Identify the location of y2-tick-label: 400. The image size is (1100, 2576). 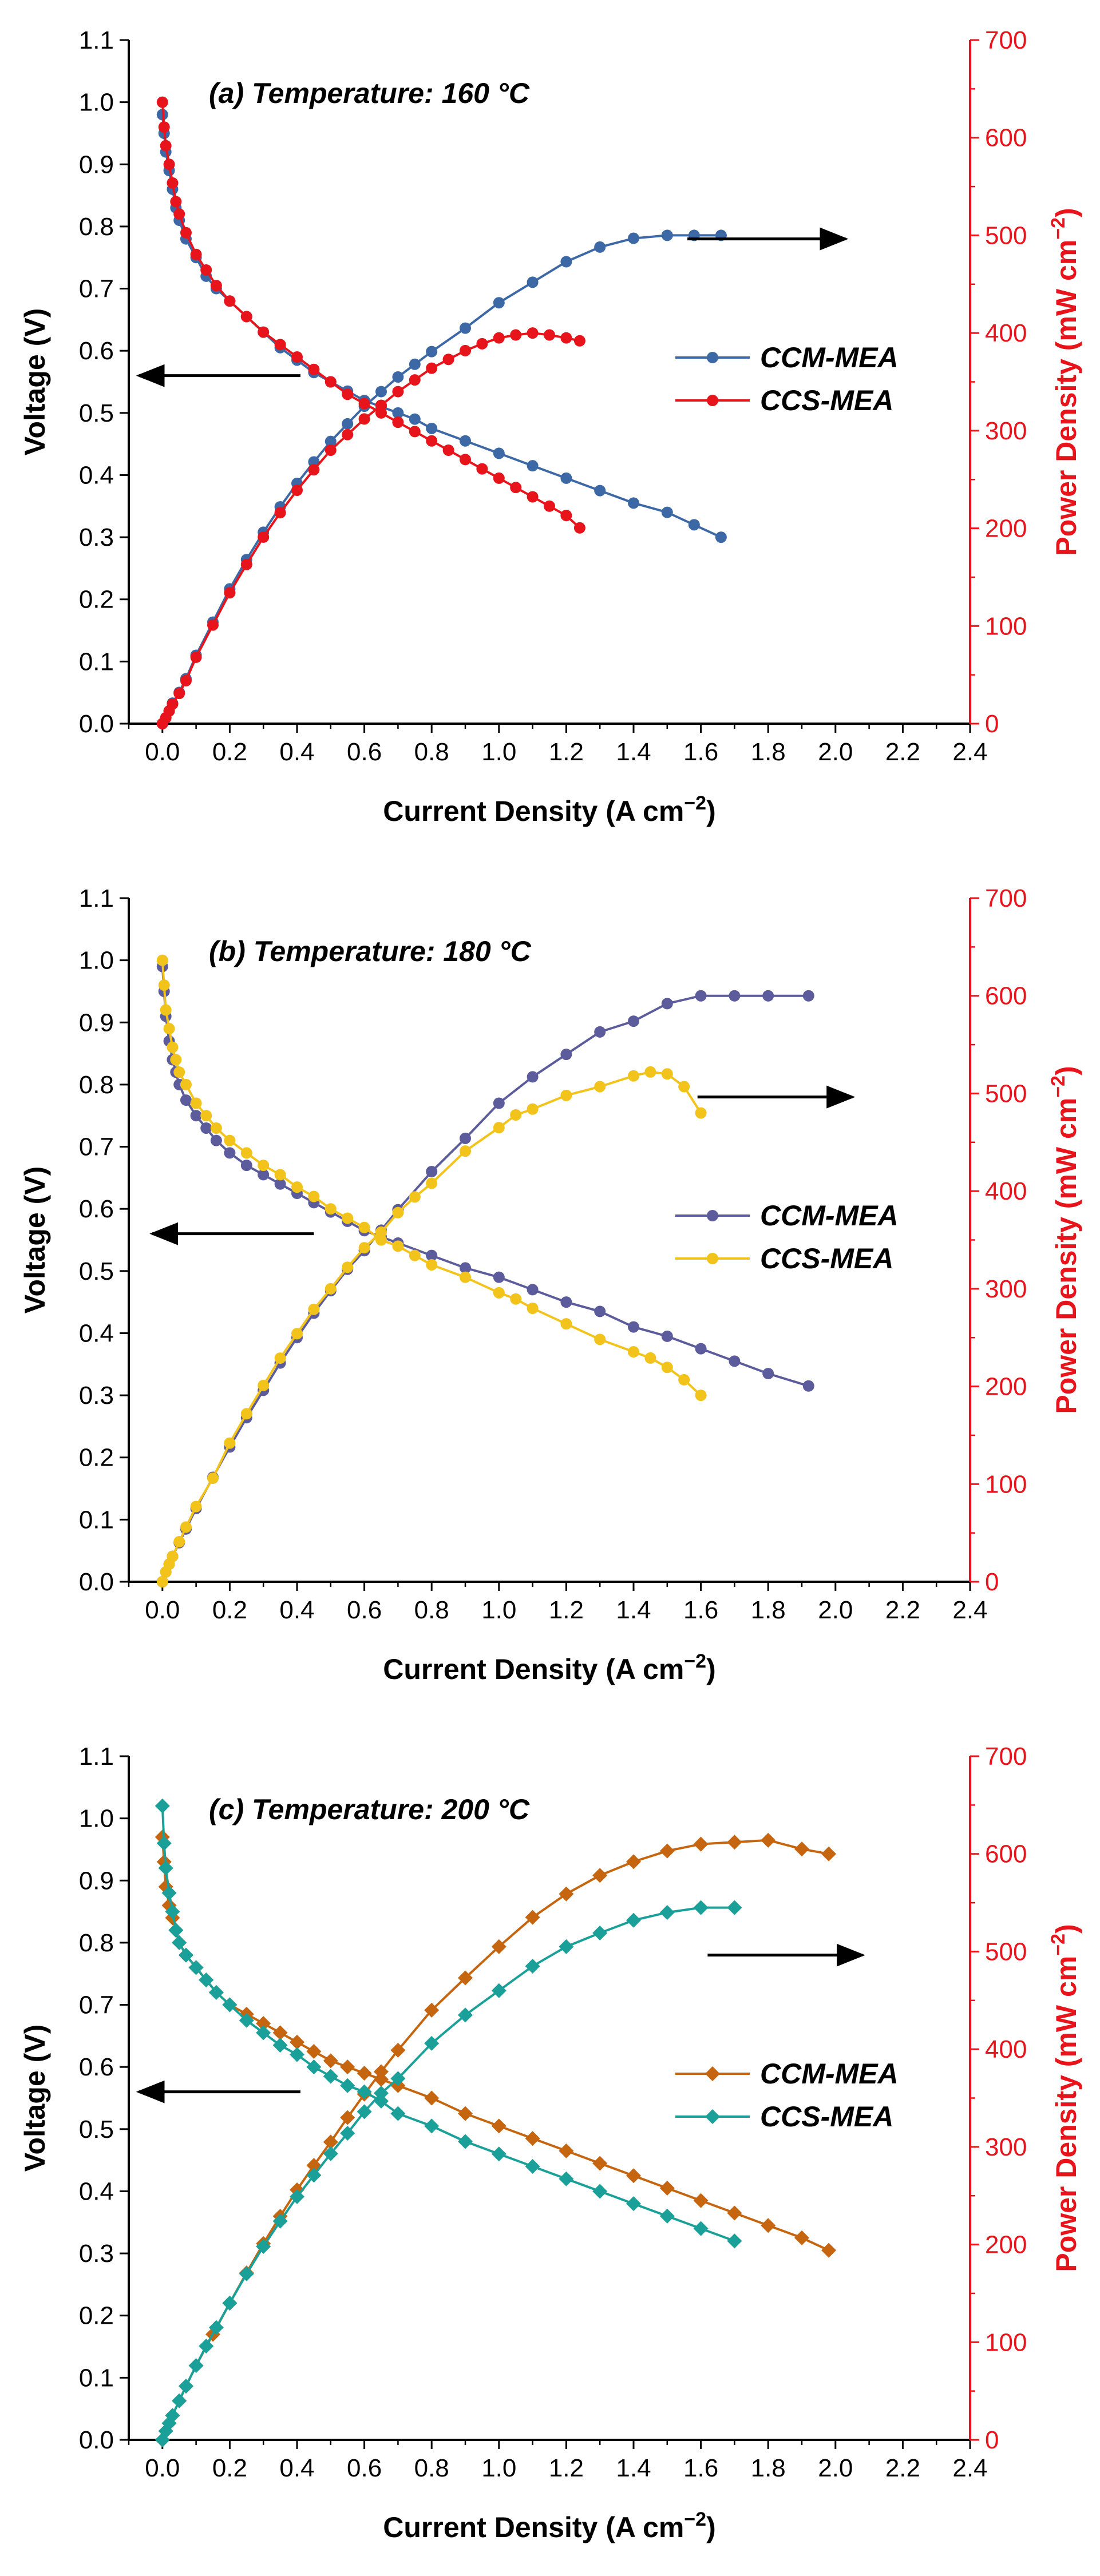
(1006, 2049).